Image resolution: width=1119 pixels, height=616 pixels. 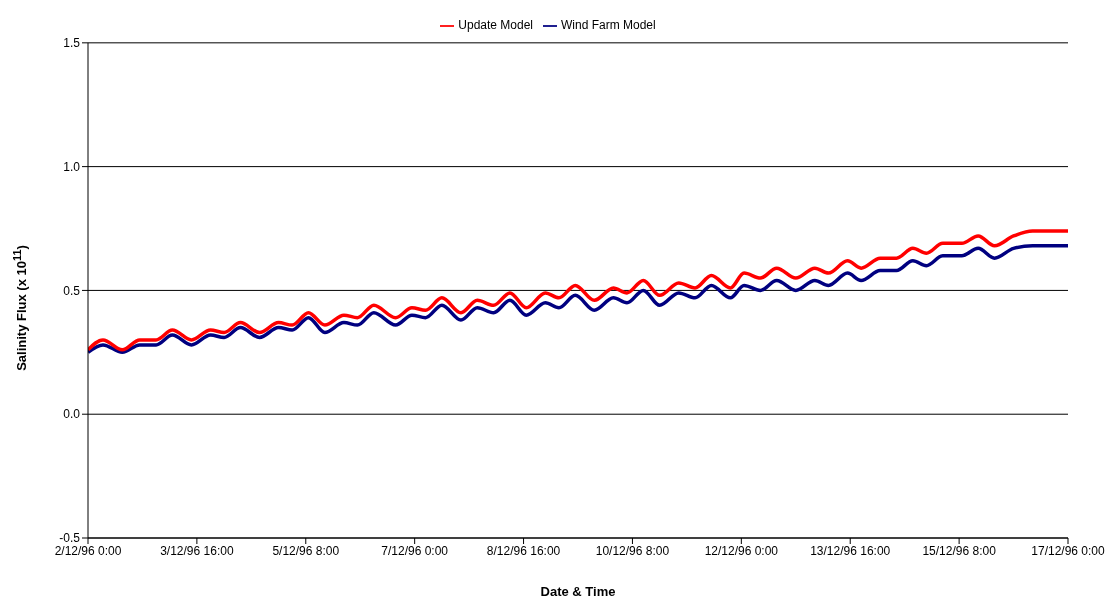 What do you see at coordinates (741, 550) in the screenshot?
I see `x-tick-label: 12/12/96 0:00` at bounding box center [741, 550].